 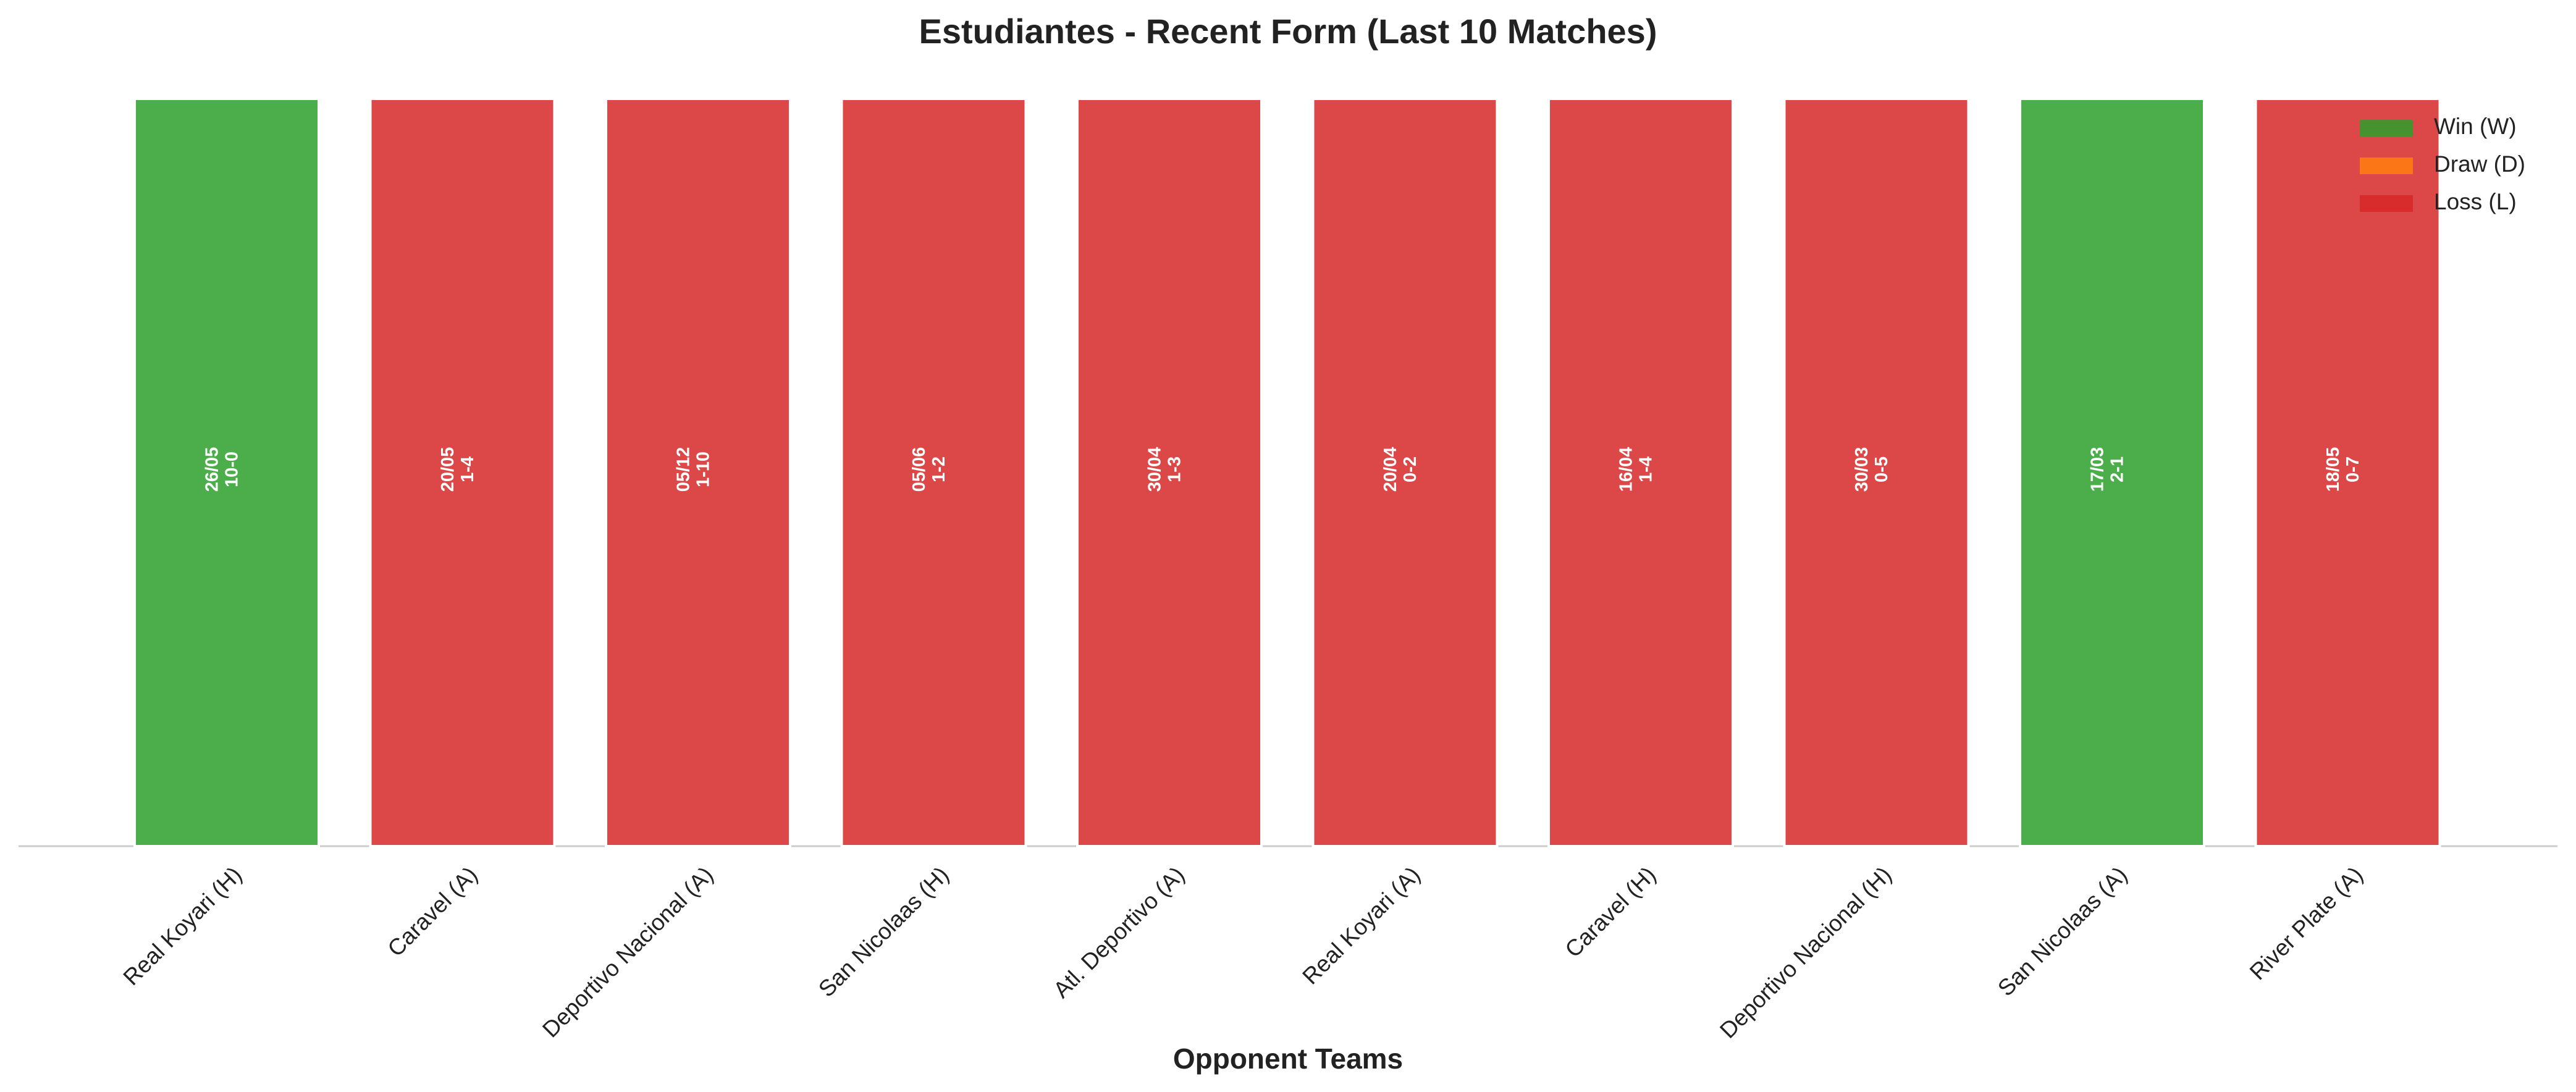 What do you see at coordinates (2062, 931) in the screenshot?
I see `x-tick-label: San Nicolaas (A)` at bounding box center [2062, 931].